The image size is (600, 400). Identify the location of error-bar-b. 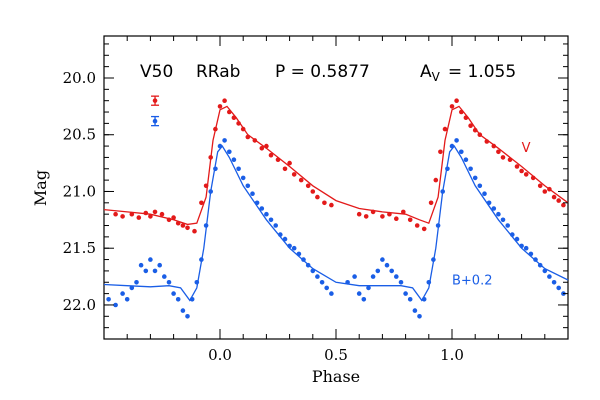
(155, 121).